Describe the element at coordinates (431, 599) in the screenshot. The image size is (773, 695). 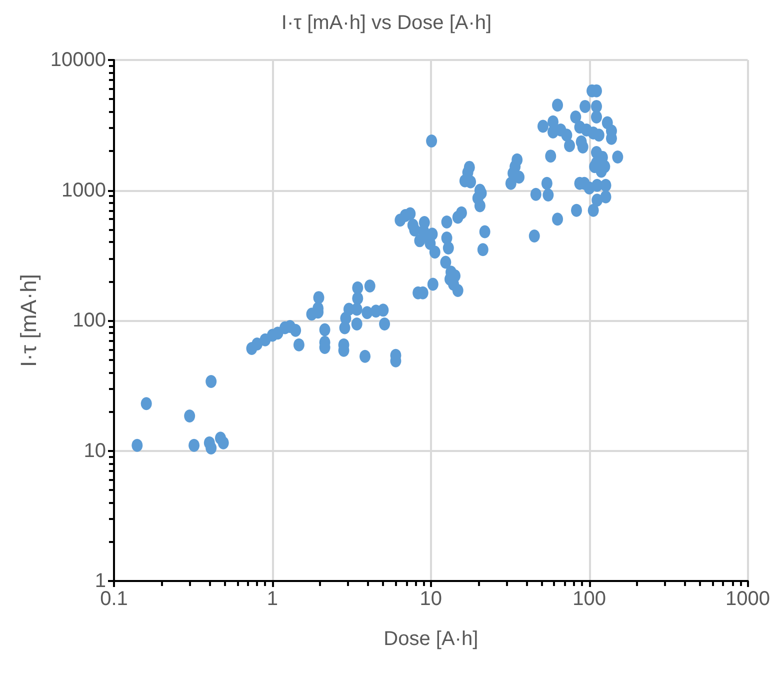
I see `x-tick-label: 10` at that location.